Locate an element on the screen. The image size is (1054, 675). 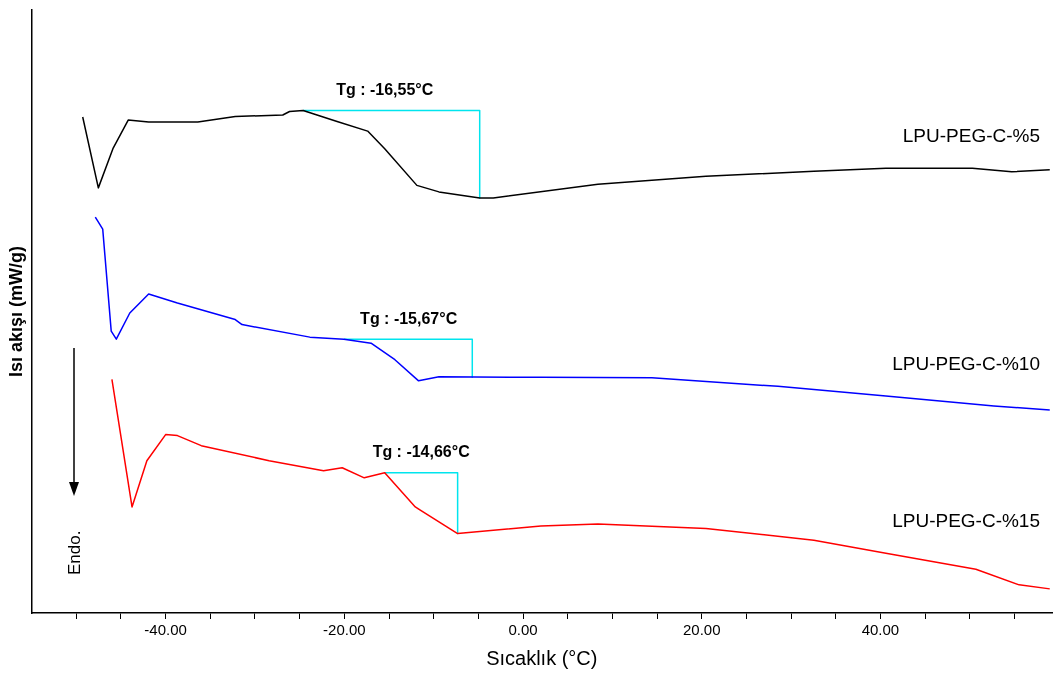
x-tick-label: -20.00 is located at coordinates (344, 630).